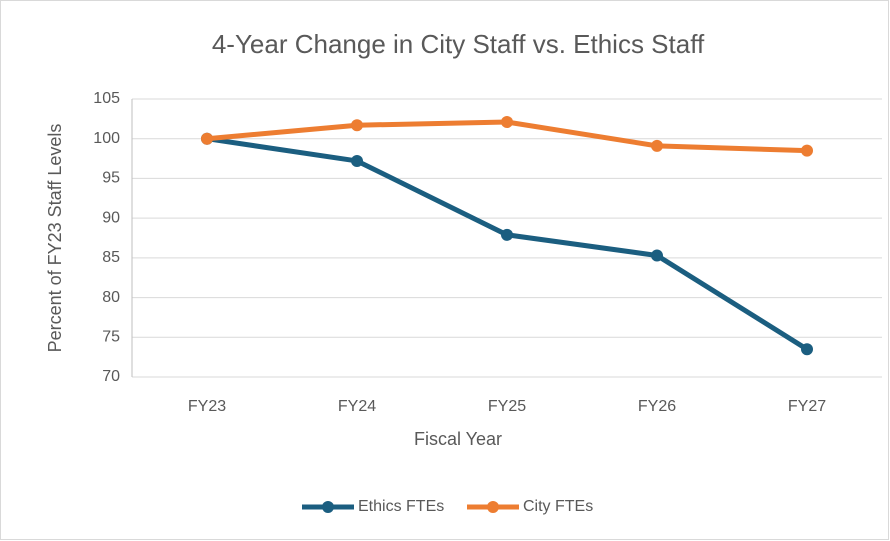 Image resolution: width=890 pixels, height=541 pixels. Describe the element at coordinates (55, 238) in the screenshot. I see `y-axis-label: Percent of FY23 Staff Levels` at that location.